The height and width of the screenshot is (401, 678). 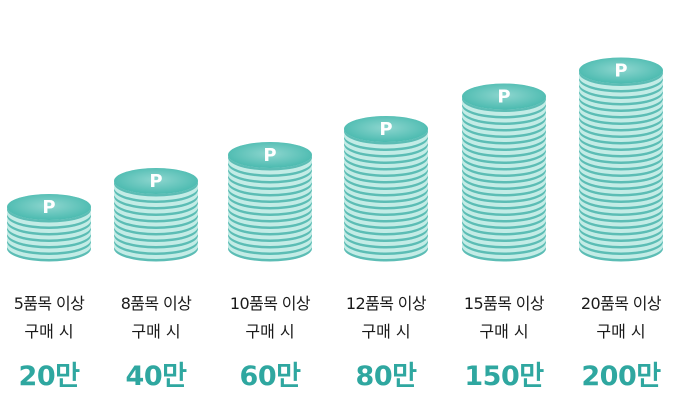 What do you see at coordinates (386, 376) in the screenshot?
I see `tier-reward-amount: 80만` at bounding box center [386, 376].